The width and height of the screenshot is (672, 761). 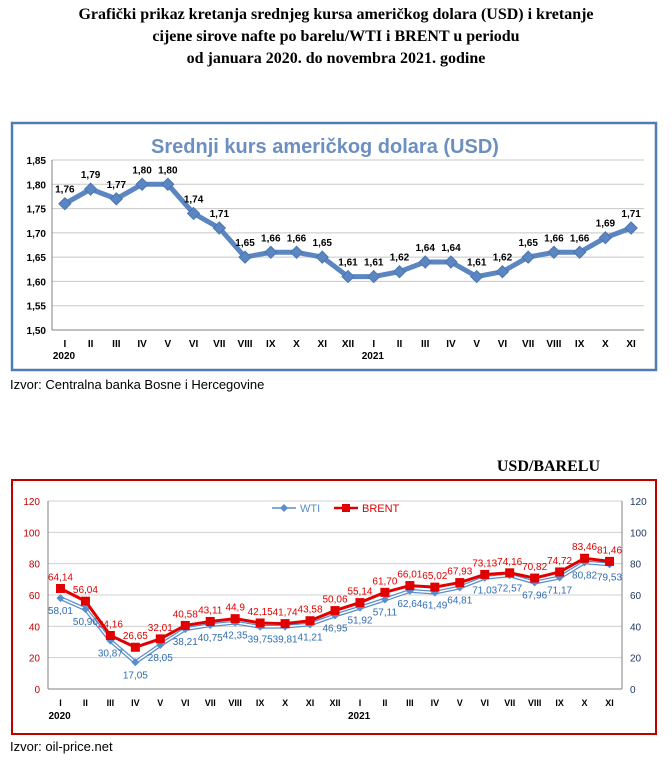 What do you see at coordinates (334, 703) in the screenshot?
I see `oil-xtick-label: XII` at bounding box center [334, 703].